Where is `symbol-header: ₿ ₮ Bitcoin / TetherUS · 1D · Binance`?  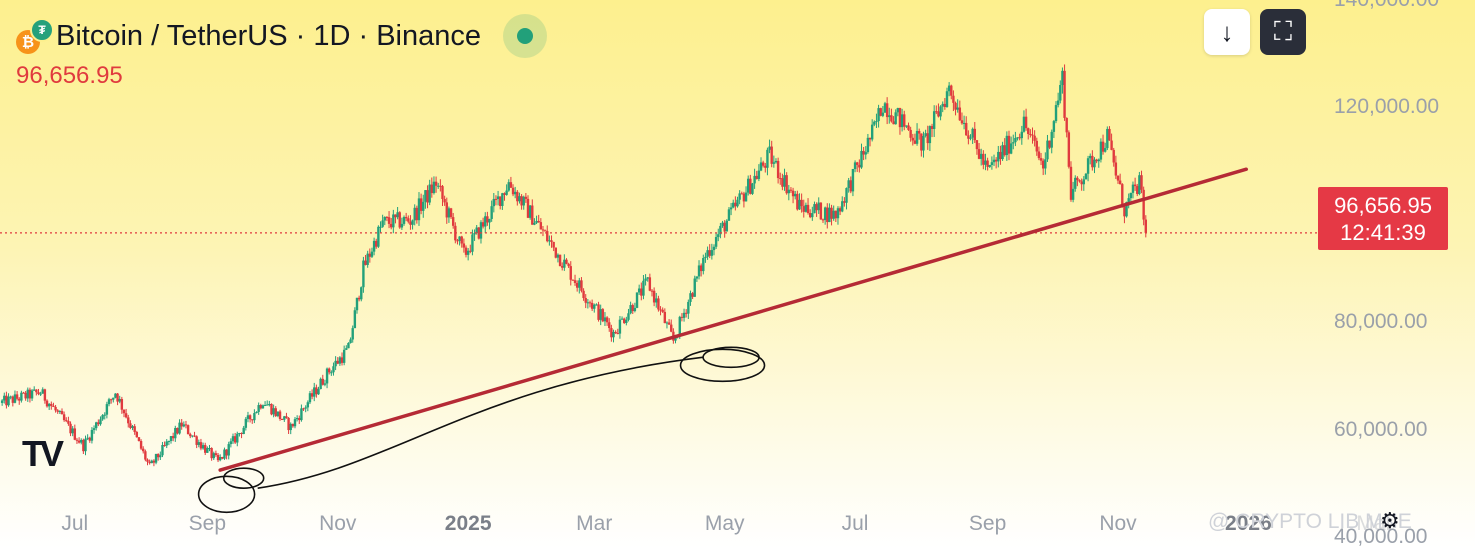
symbol-header: ₿ ₮ Bitcoin / TetherUS · 1D · Binance is located at coordinates (281, 36).